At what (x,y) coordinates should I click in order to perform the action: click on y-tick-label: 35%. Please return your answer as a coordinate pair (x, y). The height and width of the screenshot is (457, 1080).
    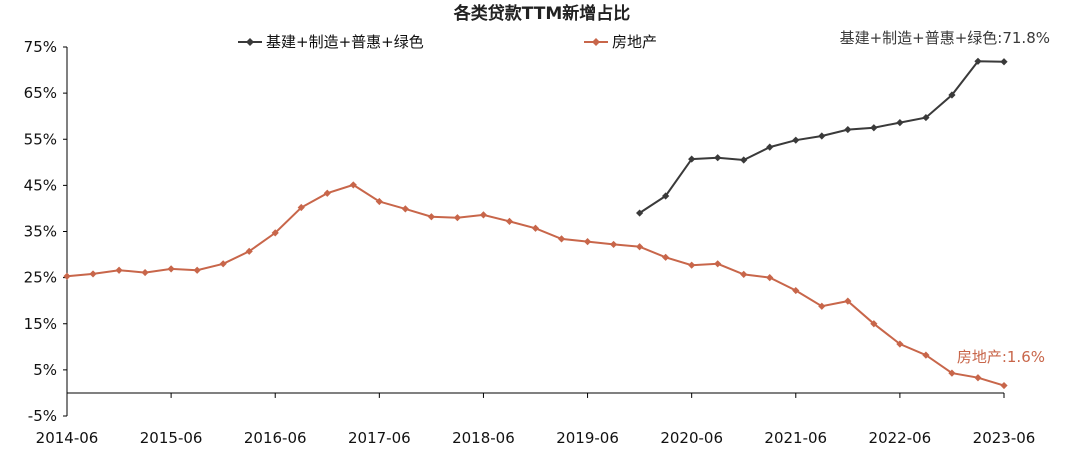
    Looking at the image, I should click on (40, 232).